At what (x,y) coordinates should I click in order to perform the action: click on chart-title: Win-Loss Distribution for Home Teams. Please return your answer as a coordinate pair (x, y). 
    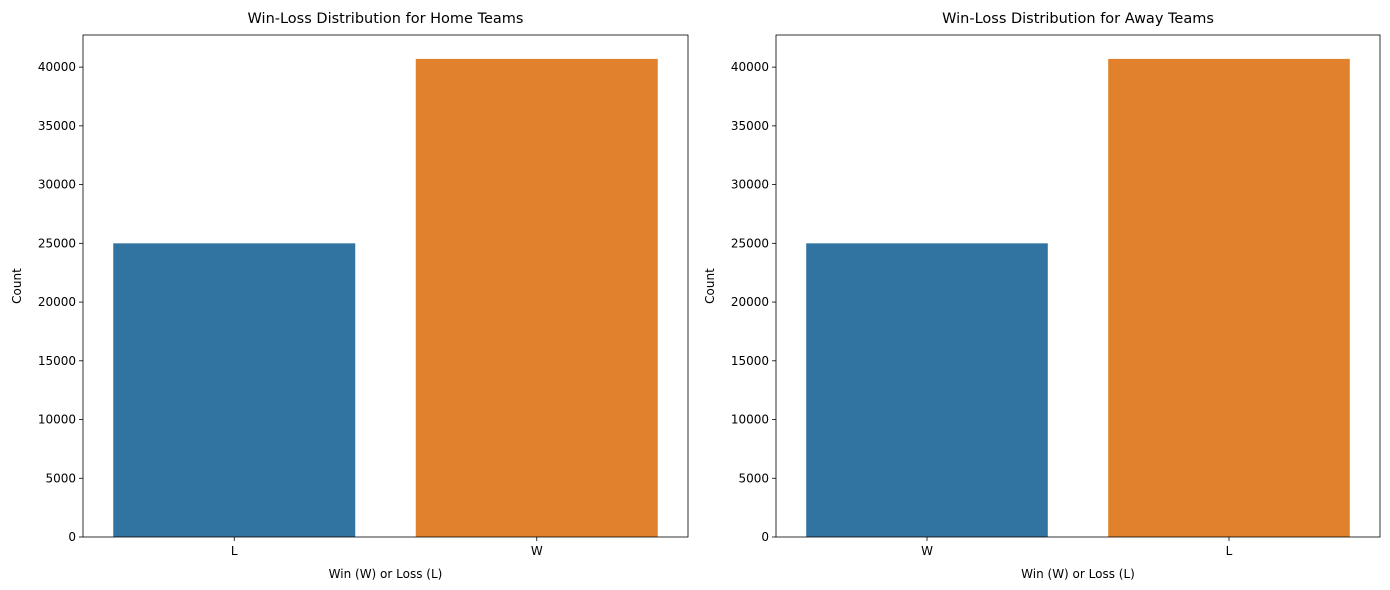
    Looking at the image, I should click on (386, 19).